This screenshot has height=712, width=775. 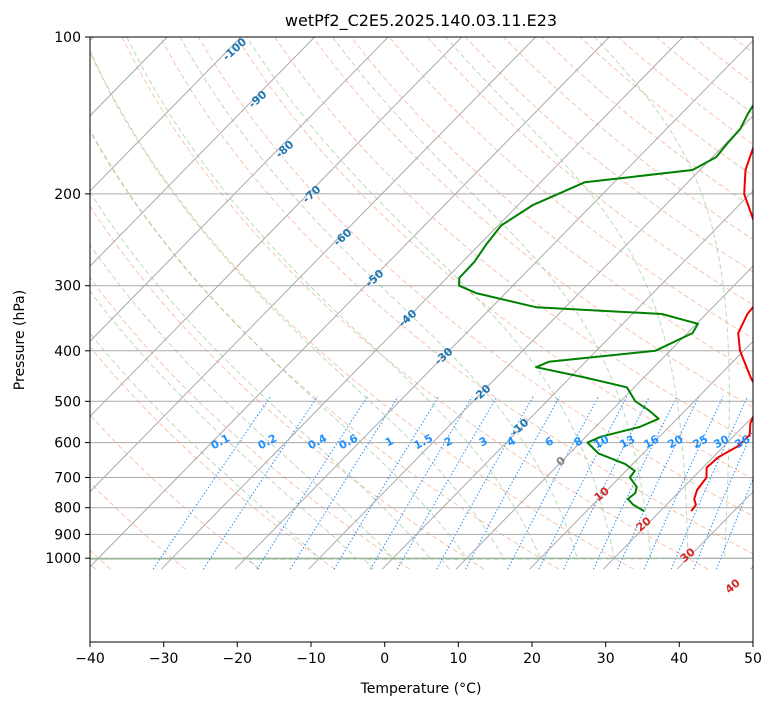 I want to click on y-tick-label: 100, so click(x=67, y=38).